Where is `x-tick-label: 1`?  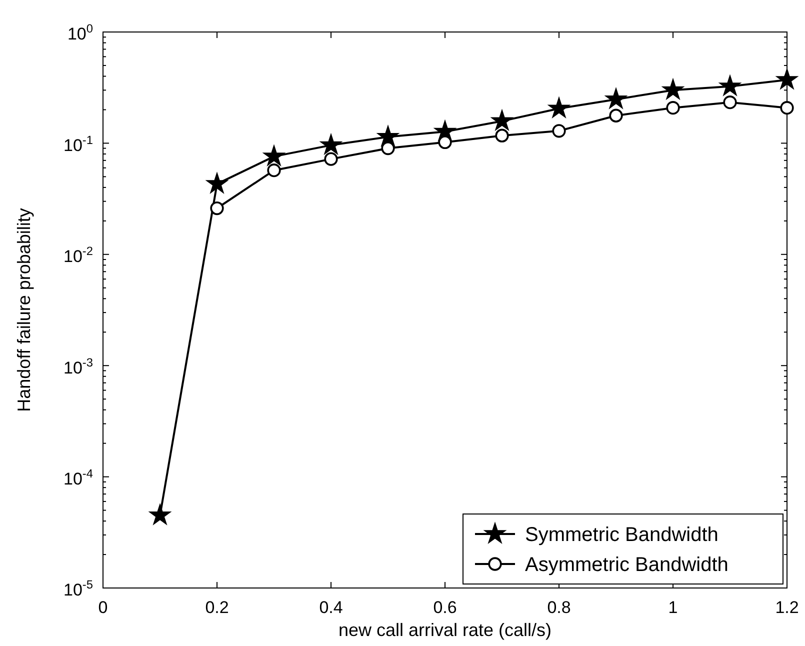
x-tick-label: 1 is located at coordinates (673, 608).